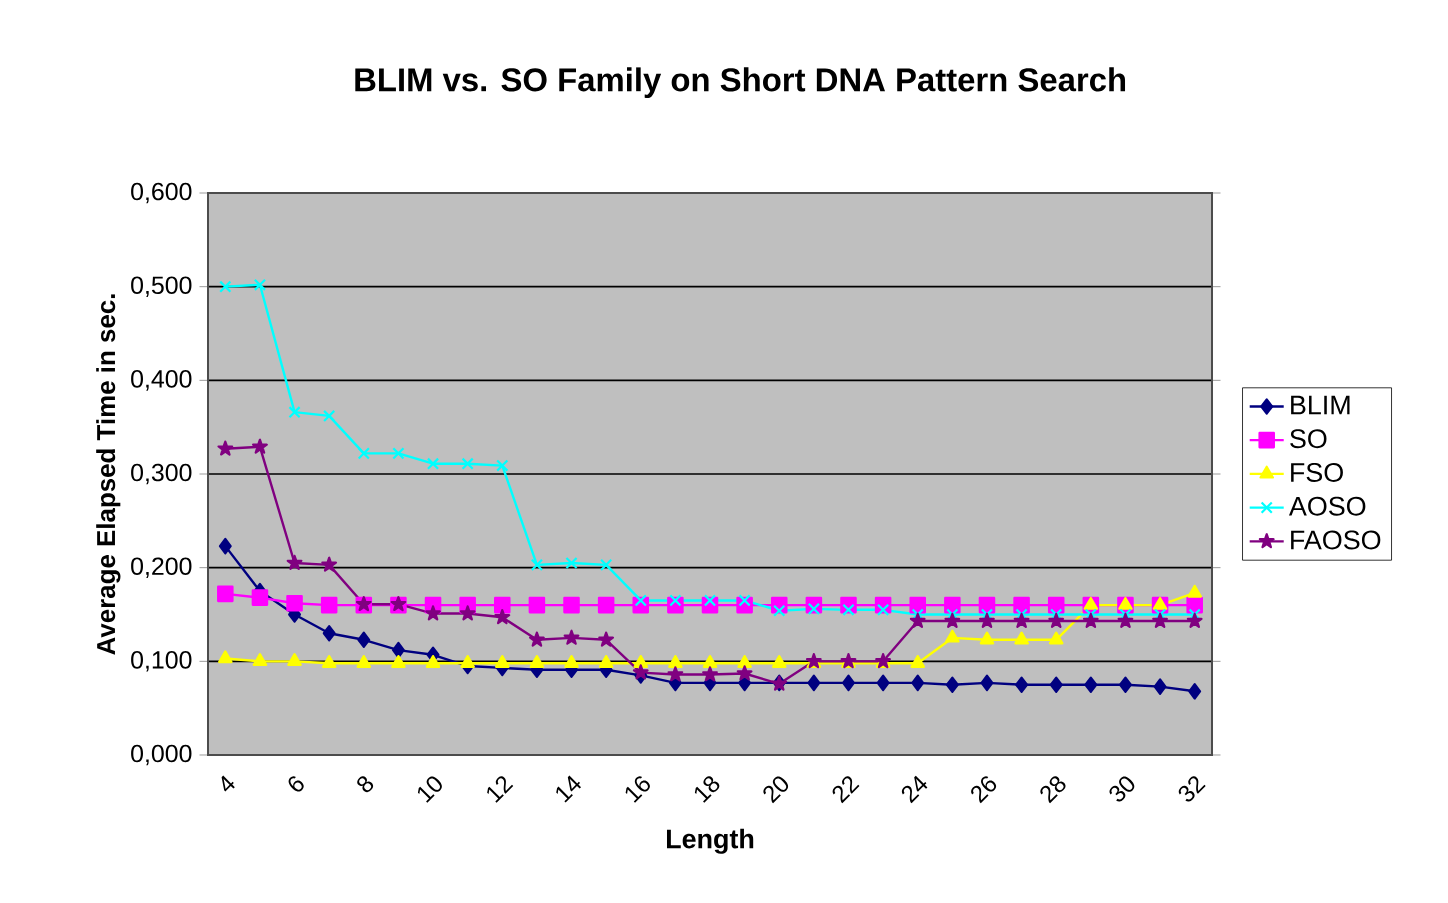 The width and height of the screenshot is (1448, 903). What do you see at coordinates (108, 474) in the screenshot?
I see `y-axis-title: Average Elapsed Time in sec.` at bounding box center [108, 474].